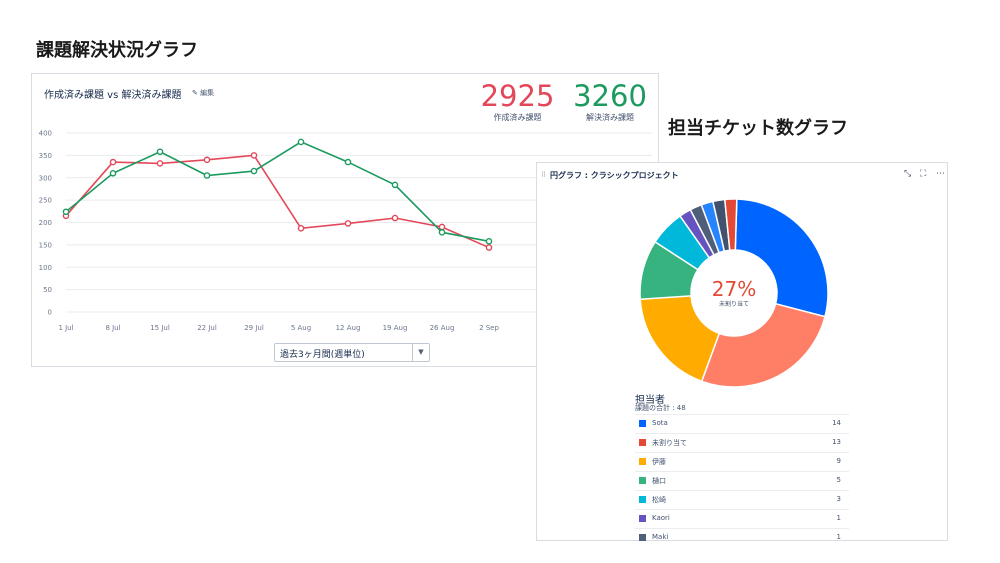 The image size is (1000, 563). I want to click on created-total-label: 作成済み課題, so click(517, 117).